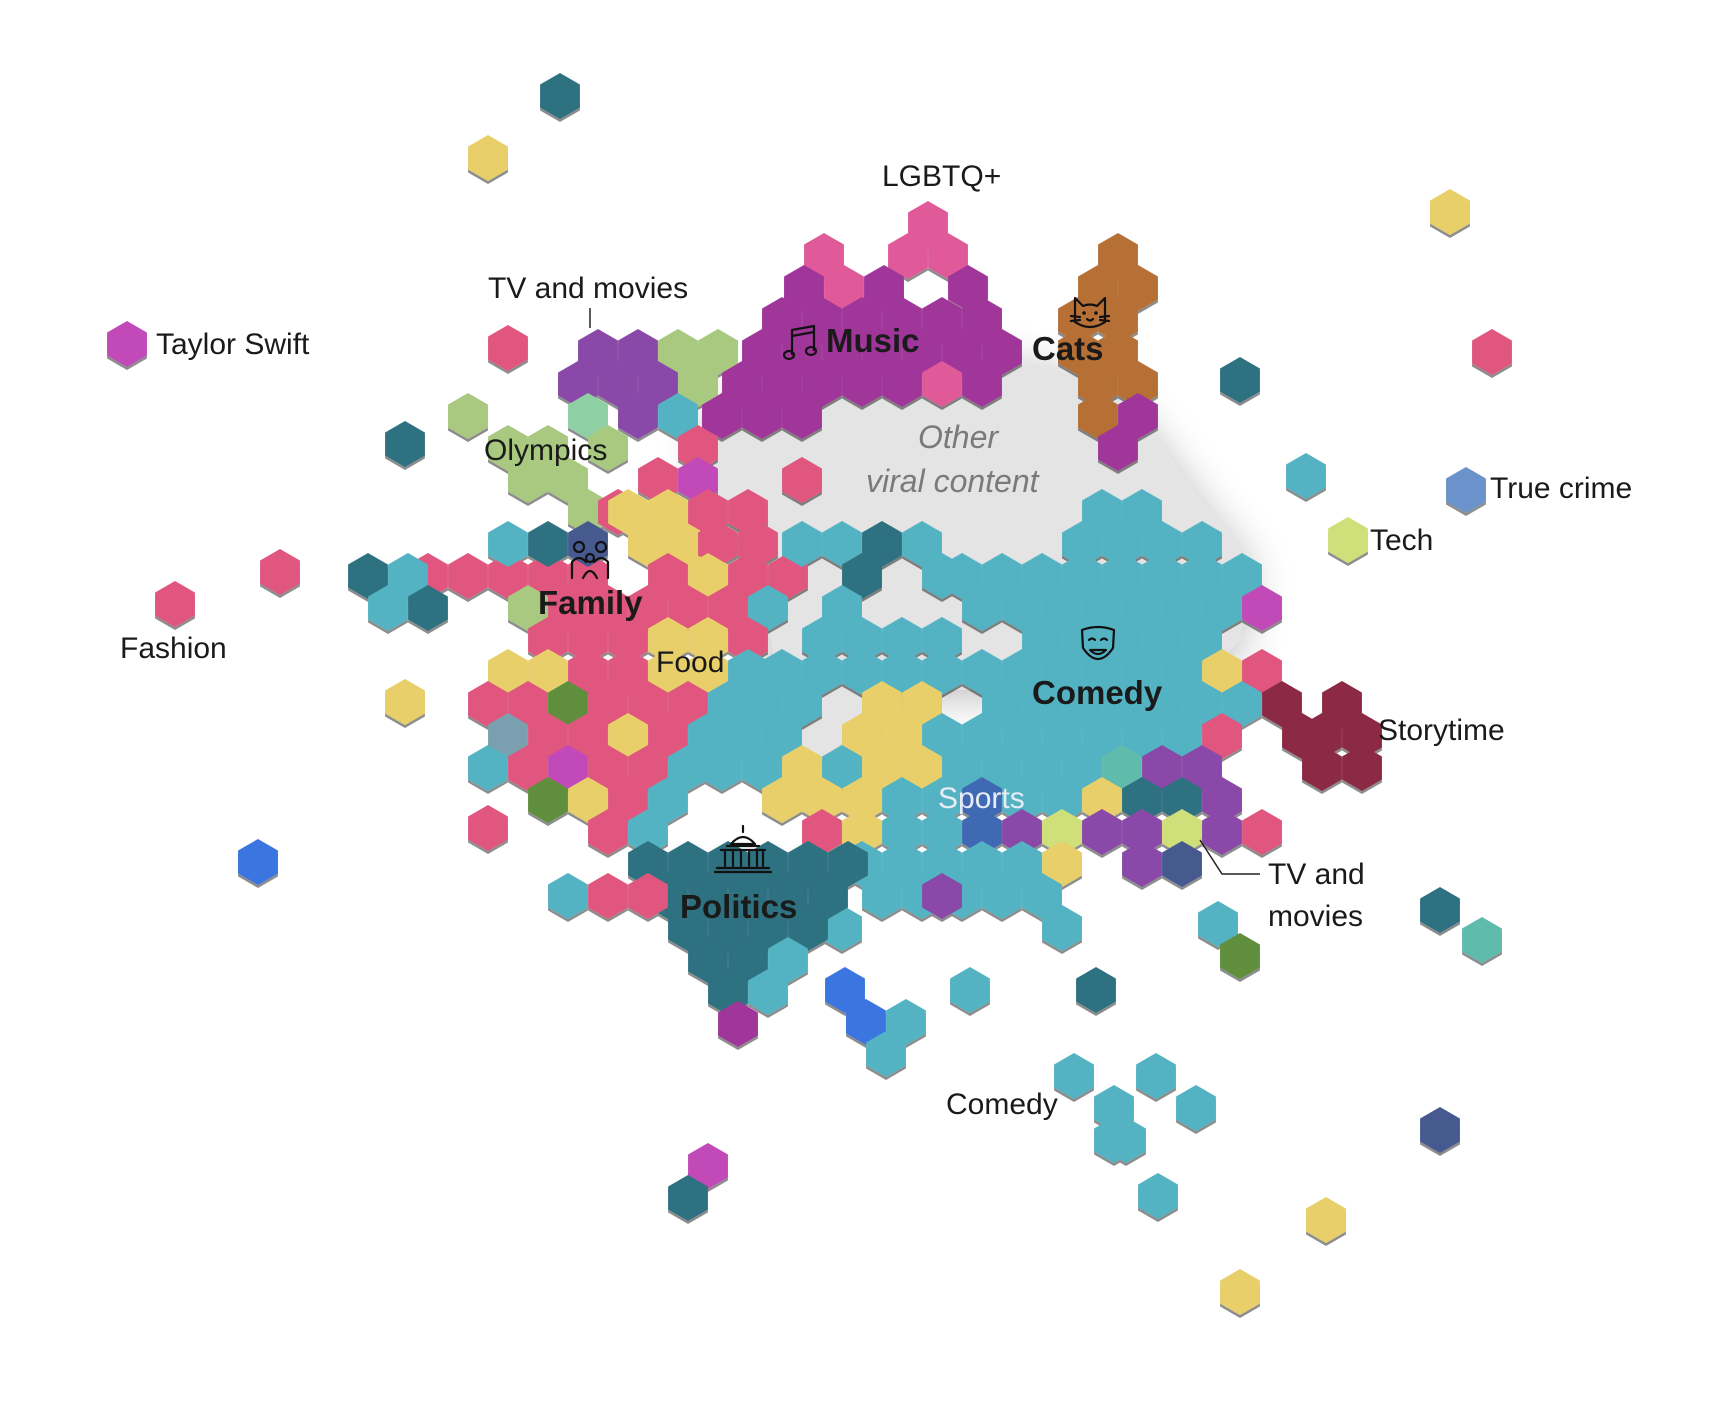 This screenshot has height=1412, width=1716. I want to click on music-label: Music, so click(873, 340).